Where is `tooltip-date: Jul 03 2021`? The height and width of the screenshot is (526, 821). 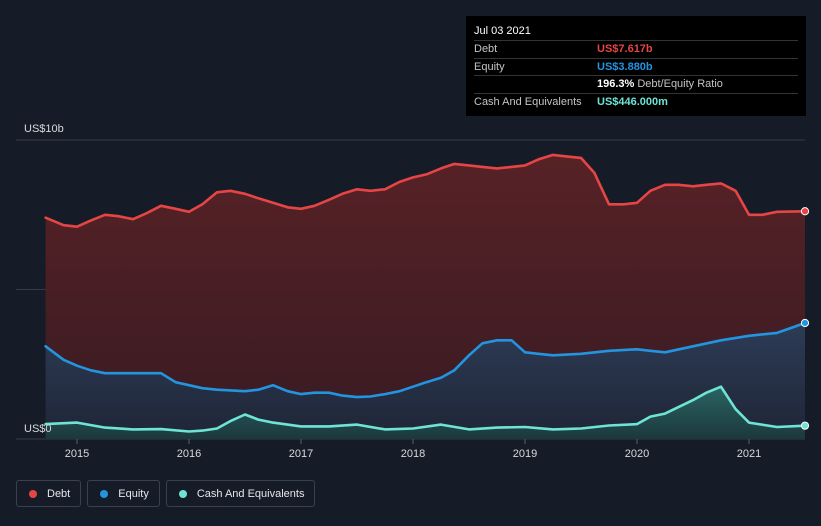
tooltip-date: Jul 03 2021 is located at coordinates (636, 31).